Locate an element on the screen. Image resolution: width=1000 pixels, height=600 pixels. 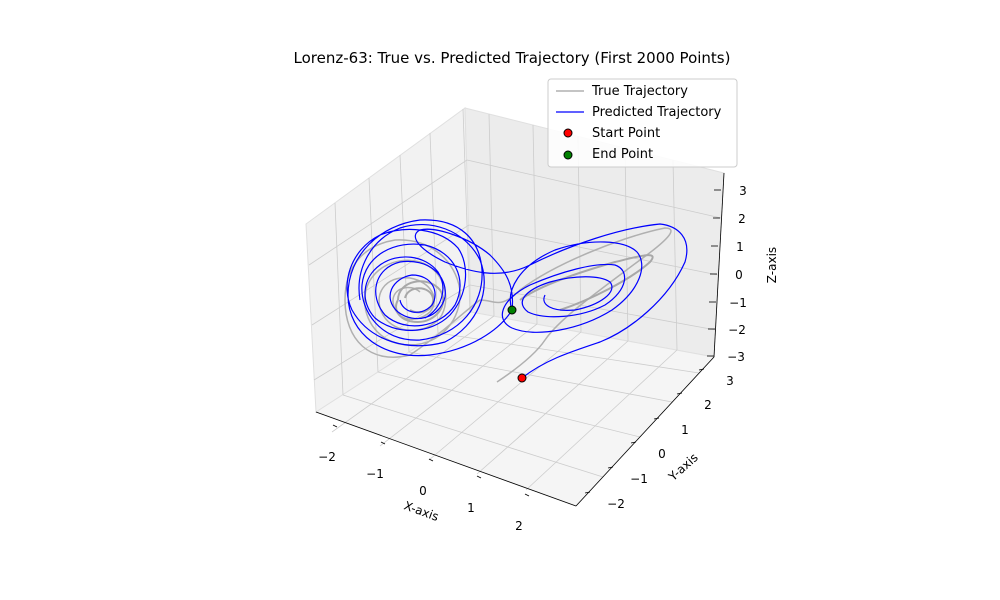
y-axis-tick-label: 2 is located at coordinates (708, 405).